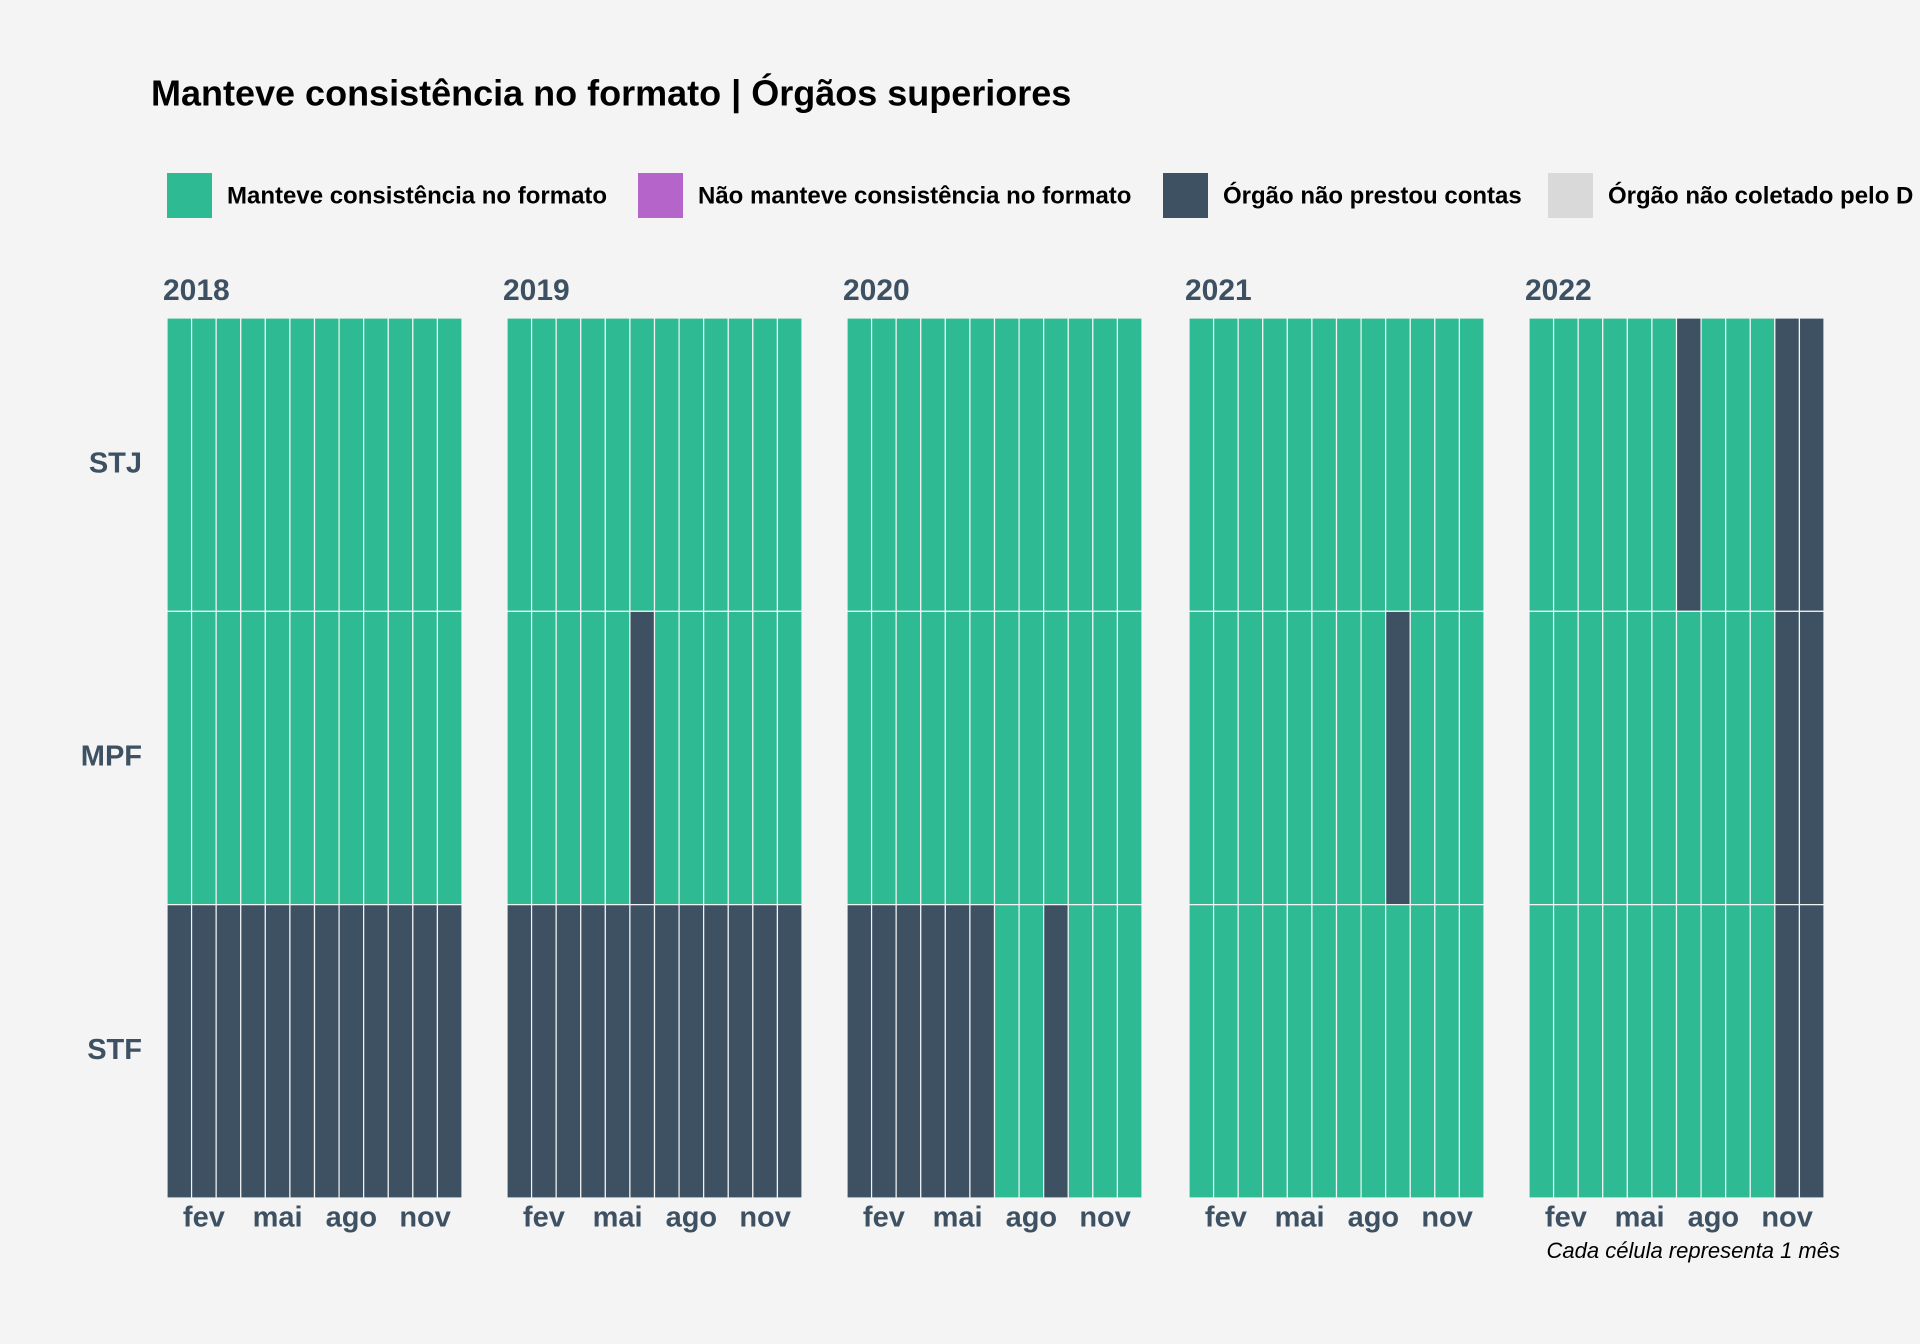  I want to click on x-tick-label: fev, so click(544, 1218).